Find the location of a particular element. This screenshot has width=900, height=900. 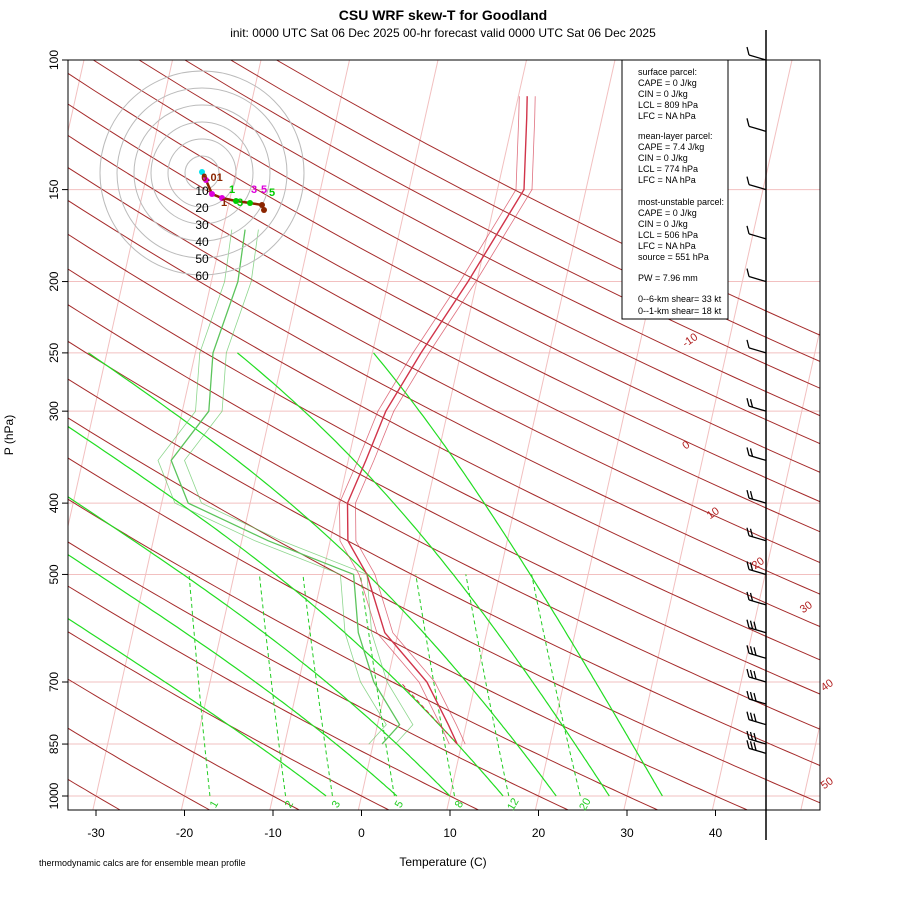

dry-adiabat-label: 0 is located at coordinates (686, 445).